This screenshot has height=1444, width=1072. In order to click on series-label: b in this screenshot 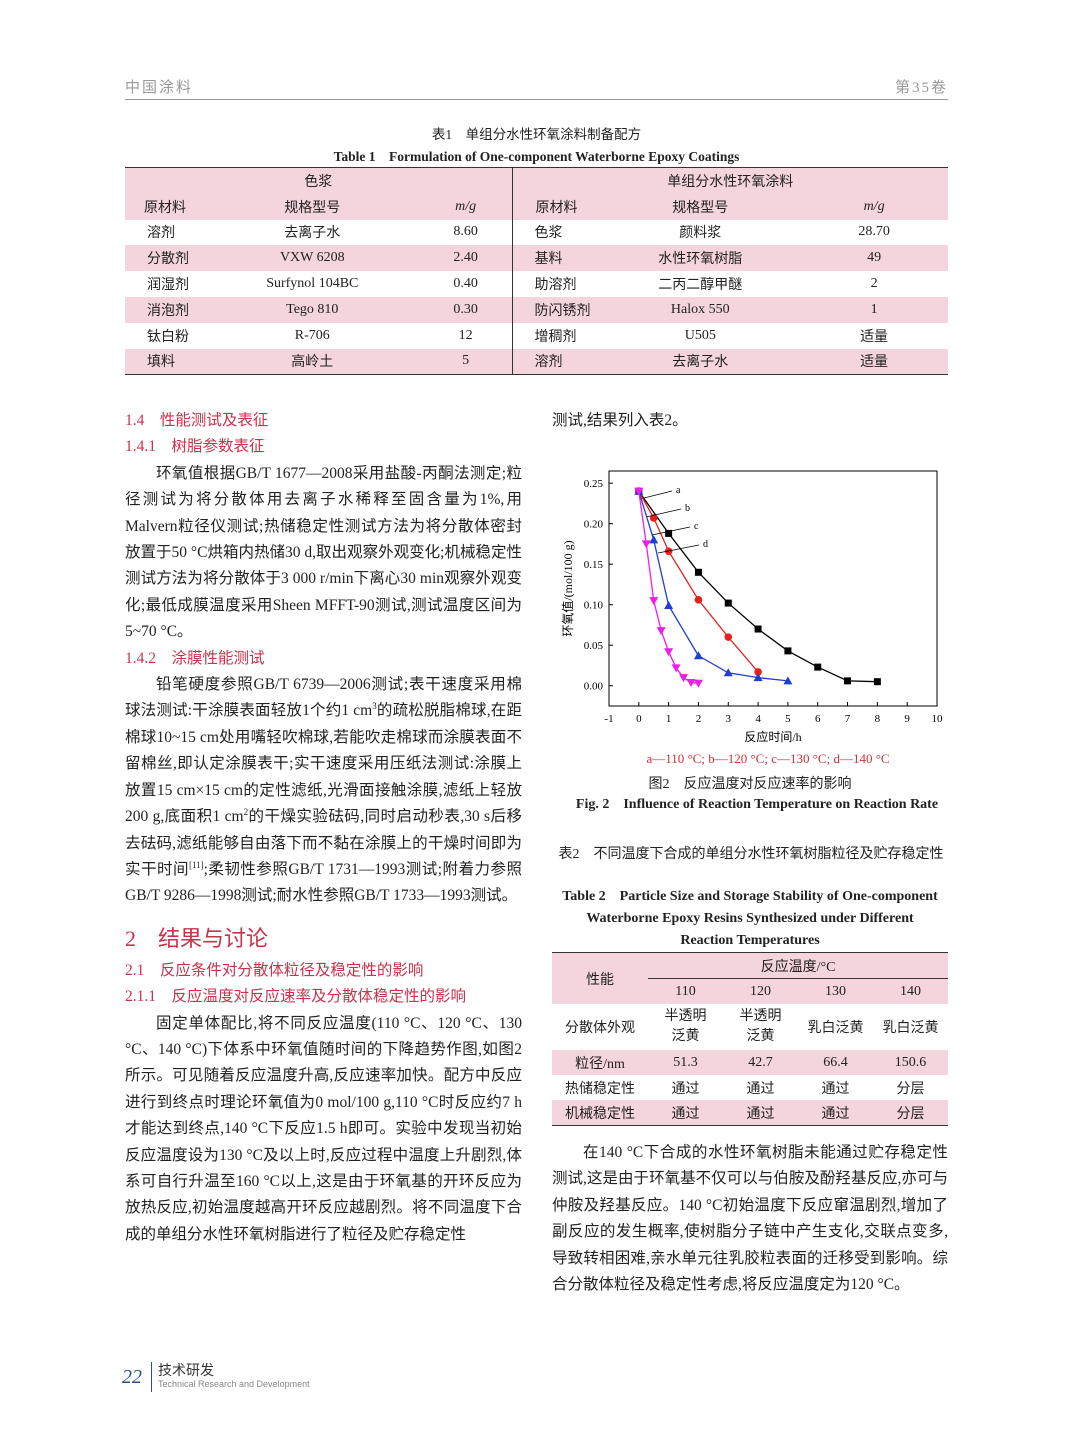, I will do `click(687, 508)`.